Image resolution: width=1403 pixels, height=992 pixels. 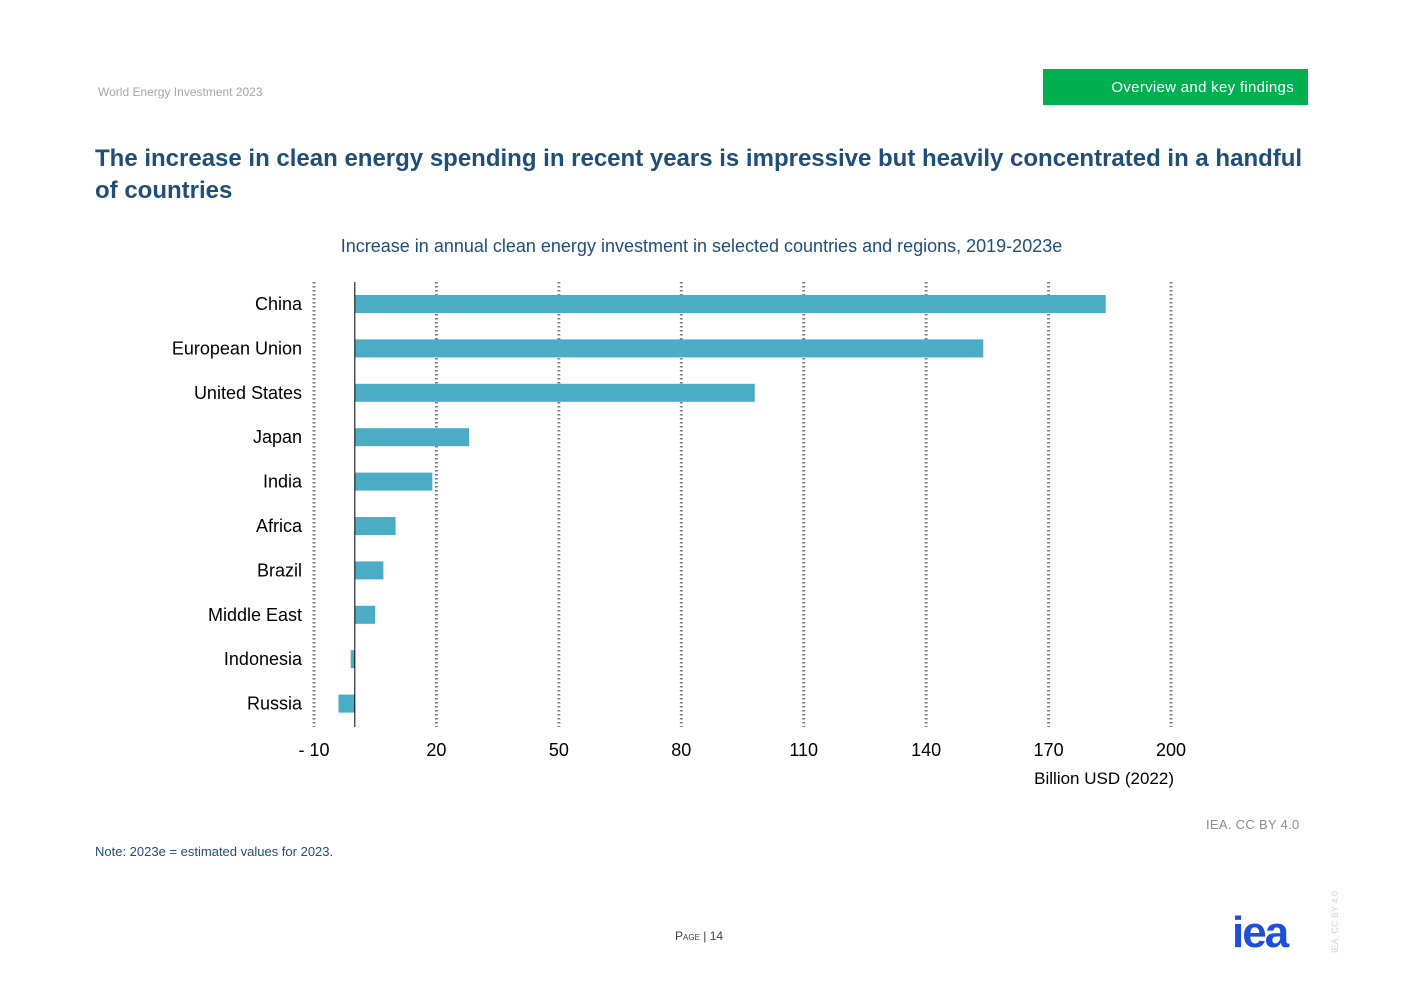 What do you see at coordinates (279, 304) in the screenshot?
I see `category-label: China` at bounding box center [279, 304].